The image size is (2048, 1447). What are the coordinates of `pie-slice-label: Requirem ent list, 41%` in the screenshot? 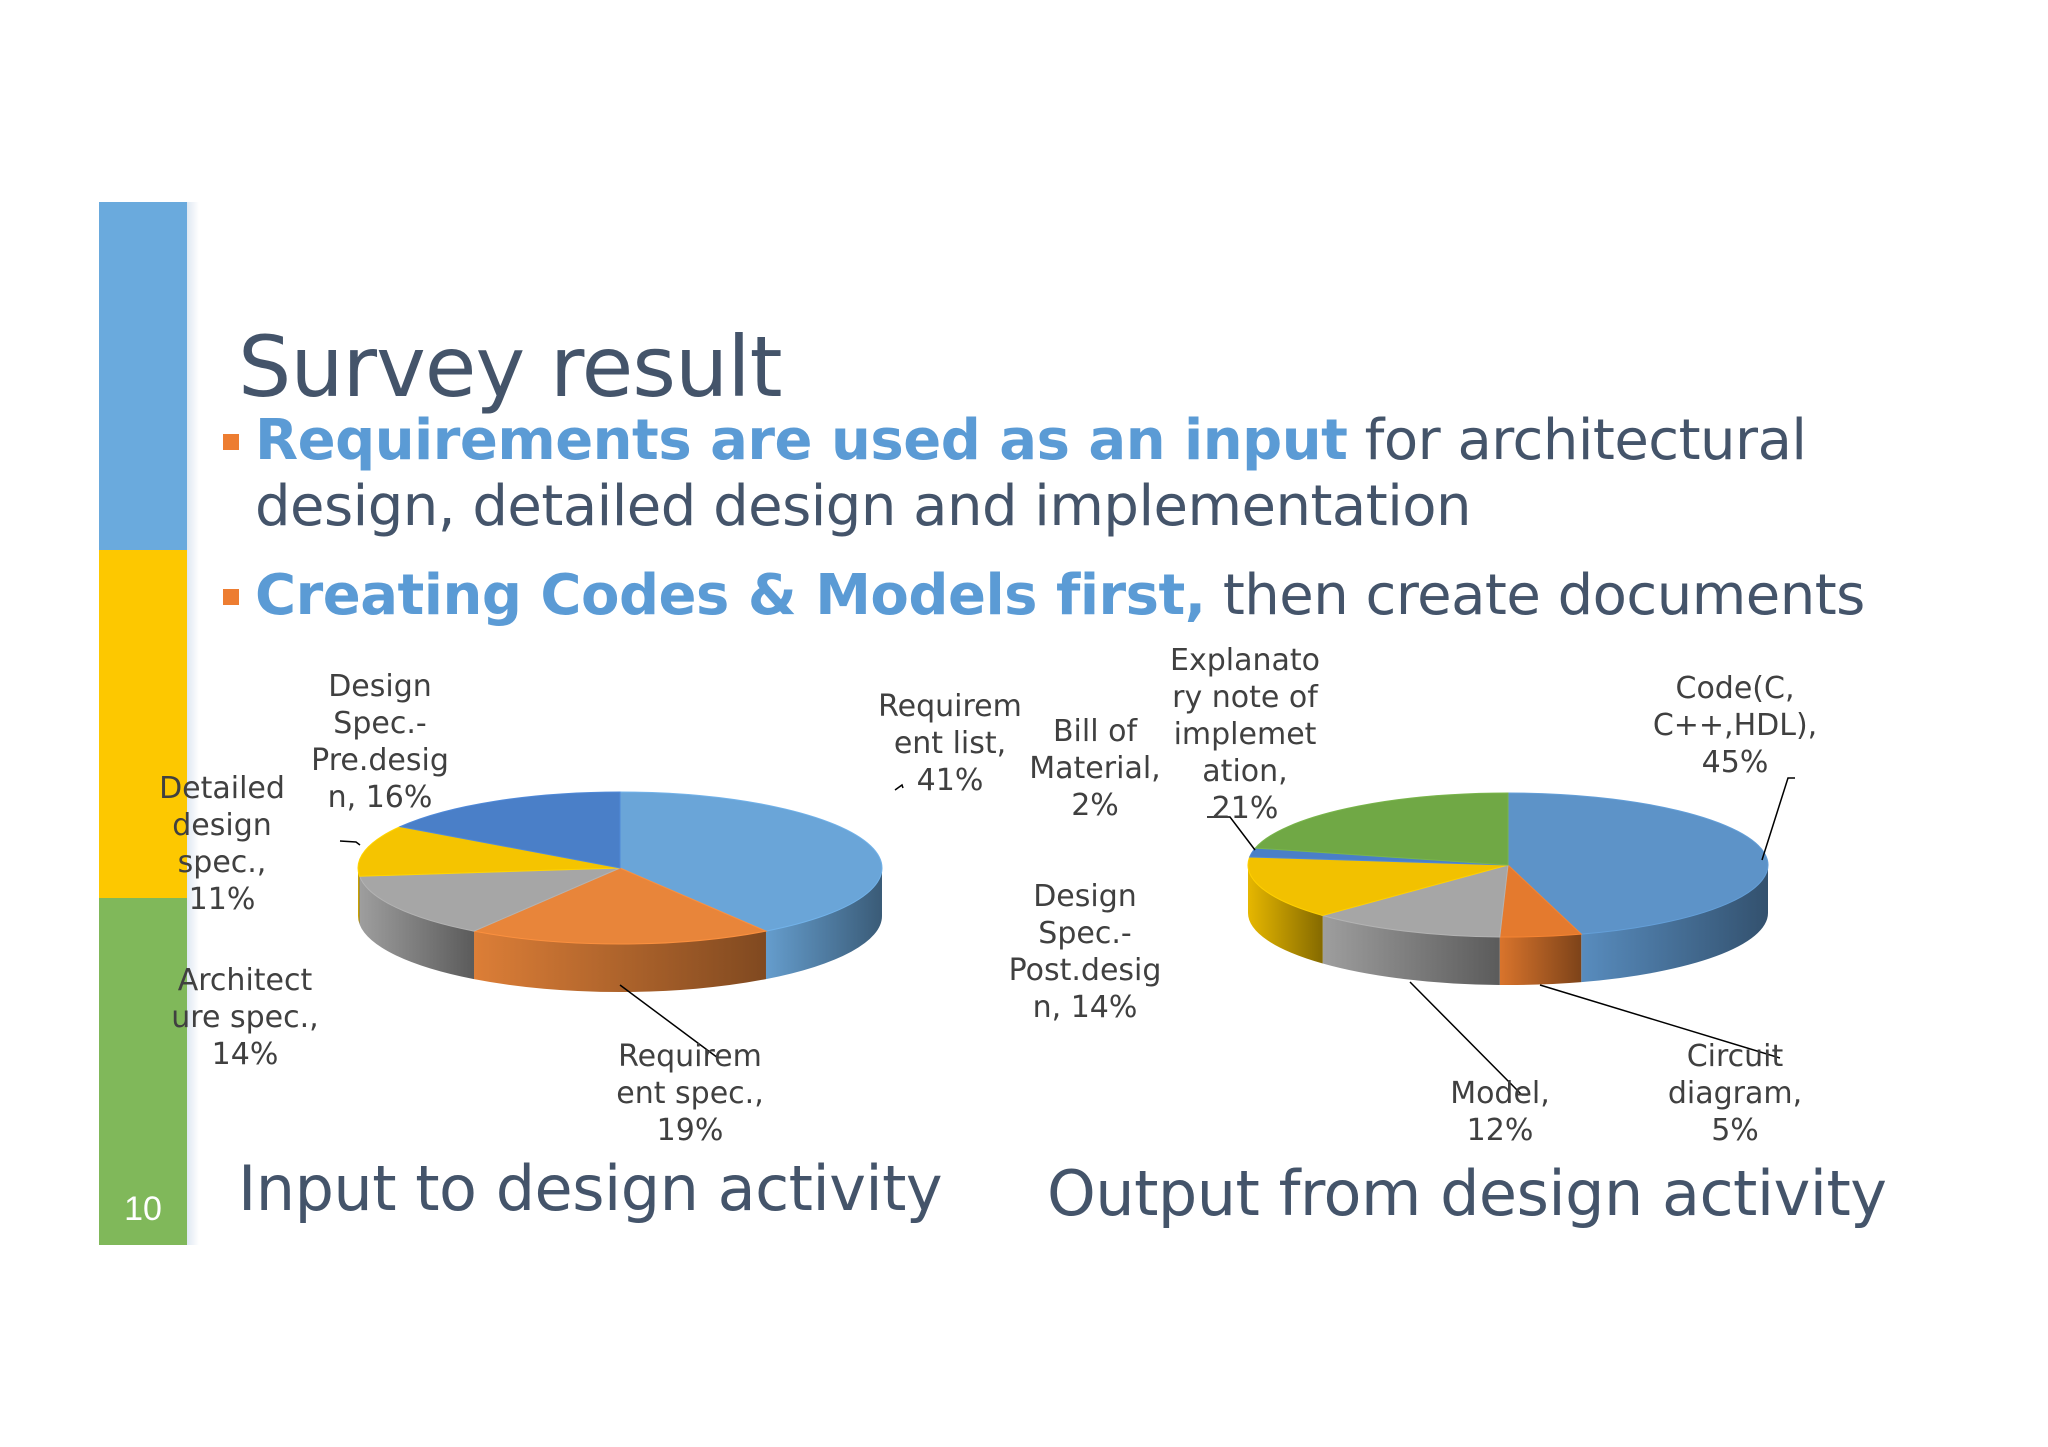 It's located at (950, 743).